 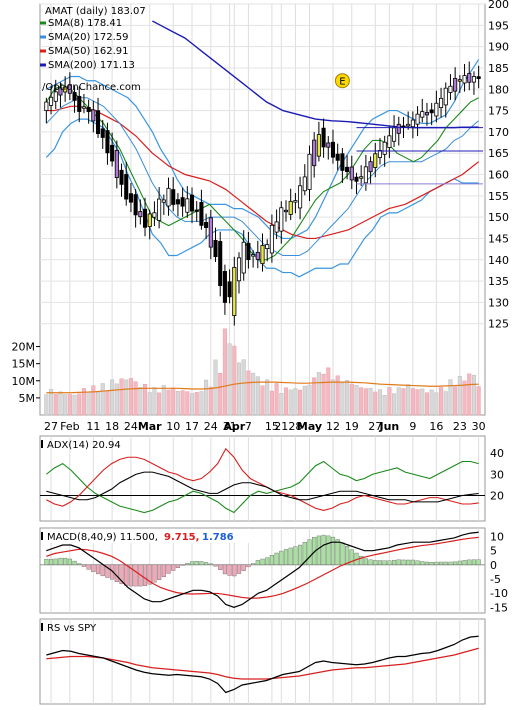 I want to click on price-tick-label: 200, so click(x=498, y=5).